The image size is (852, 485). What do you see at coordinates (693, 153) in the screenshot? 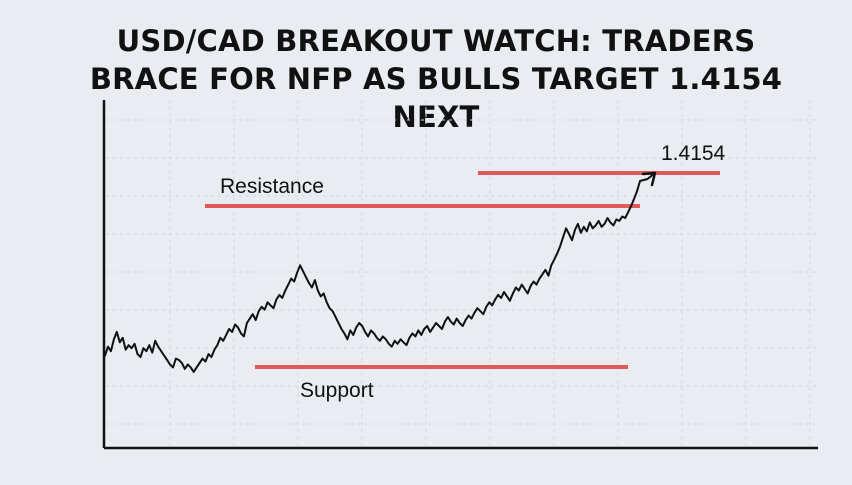
I see `target-price-label: 1.4154` at bounding box center [693, 153].